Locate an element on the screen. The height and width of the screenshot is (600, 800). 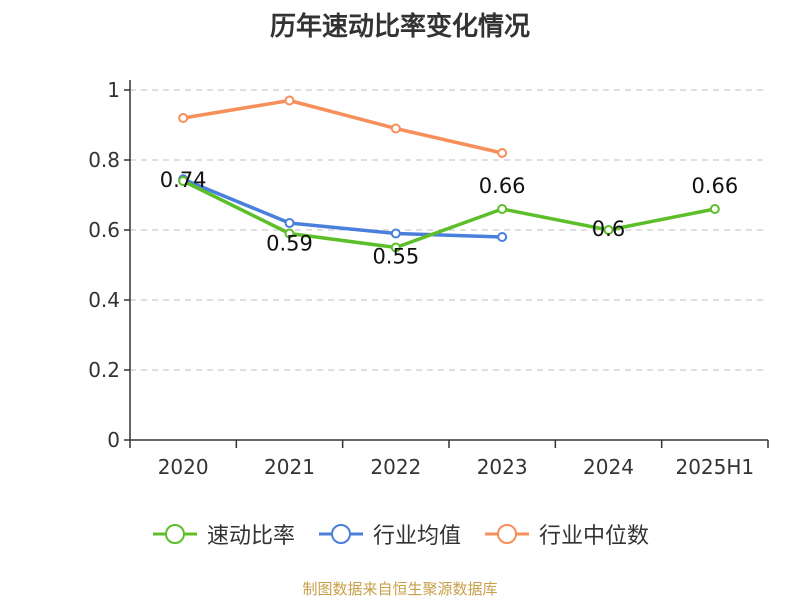
legend-label: 速动比率 is located at coordinates (250, 536).